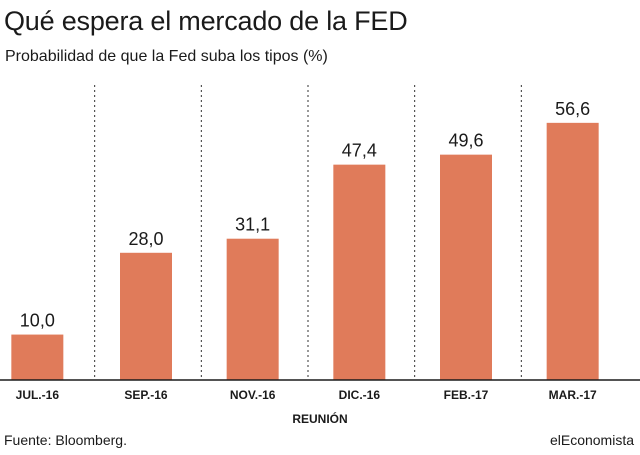 Image resolution: width=640 pixels, height=455 pixels. Describe the element at coordinates (466, 395) in the screenshot. I see `x-tick-label: FEB.-17` at that location.